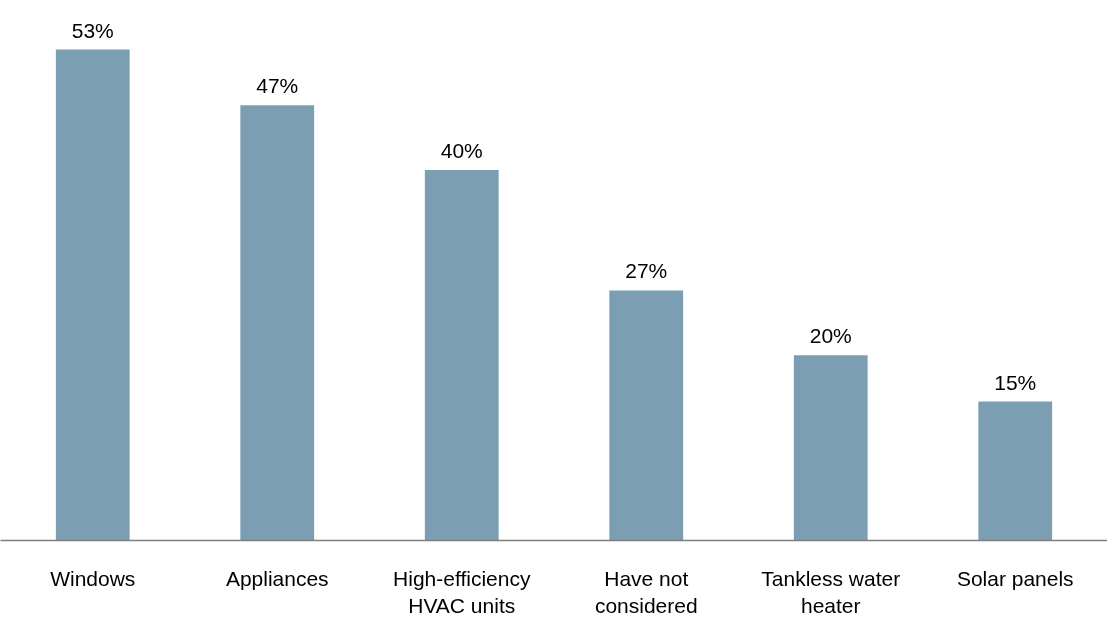 This screenshot has height=620, width=1107. I want to click on x-tick-label: Tankless water heater, so click(831, 592).